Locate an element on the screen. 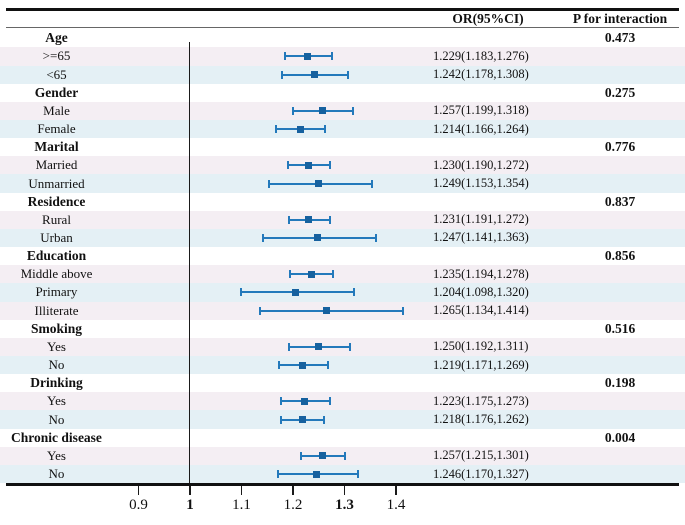  forest-subgroup-row: Illiterate 1.265(1.134,1.414) is located at coordinates (342, 310).